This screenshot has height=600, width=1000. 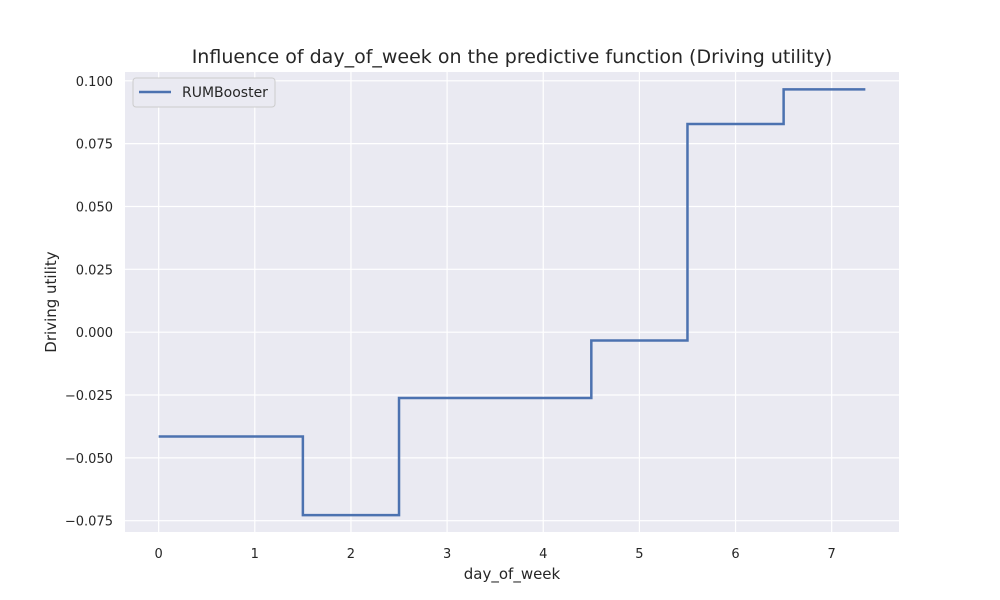 I want to click on x-axis-label: day_of_week, so click(x=512, y=574).